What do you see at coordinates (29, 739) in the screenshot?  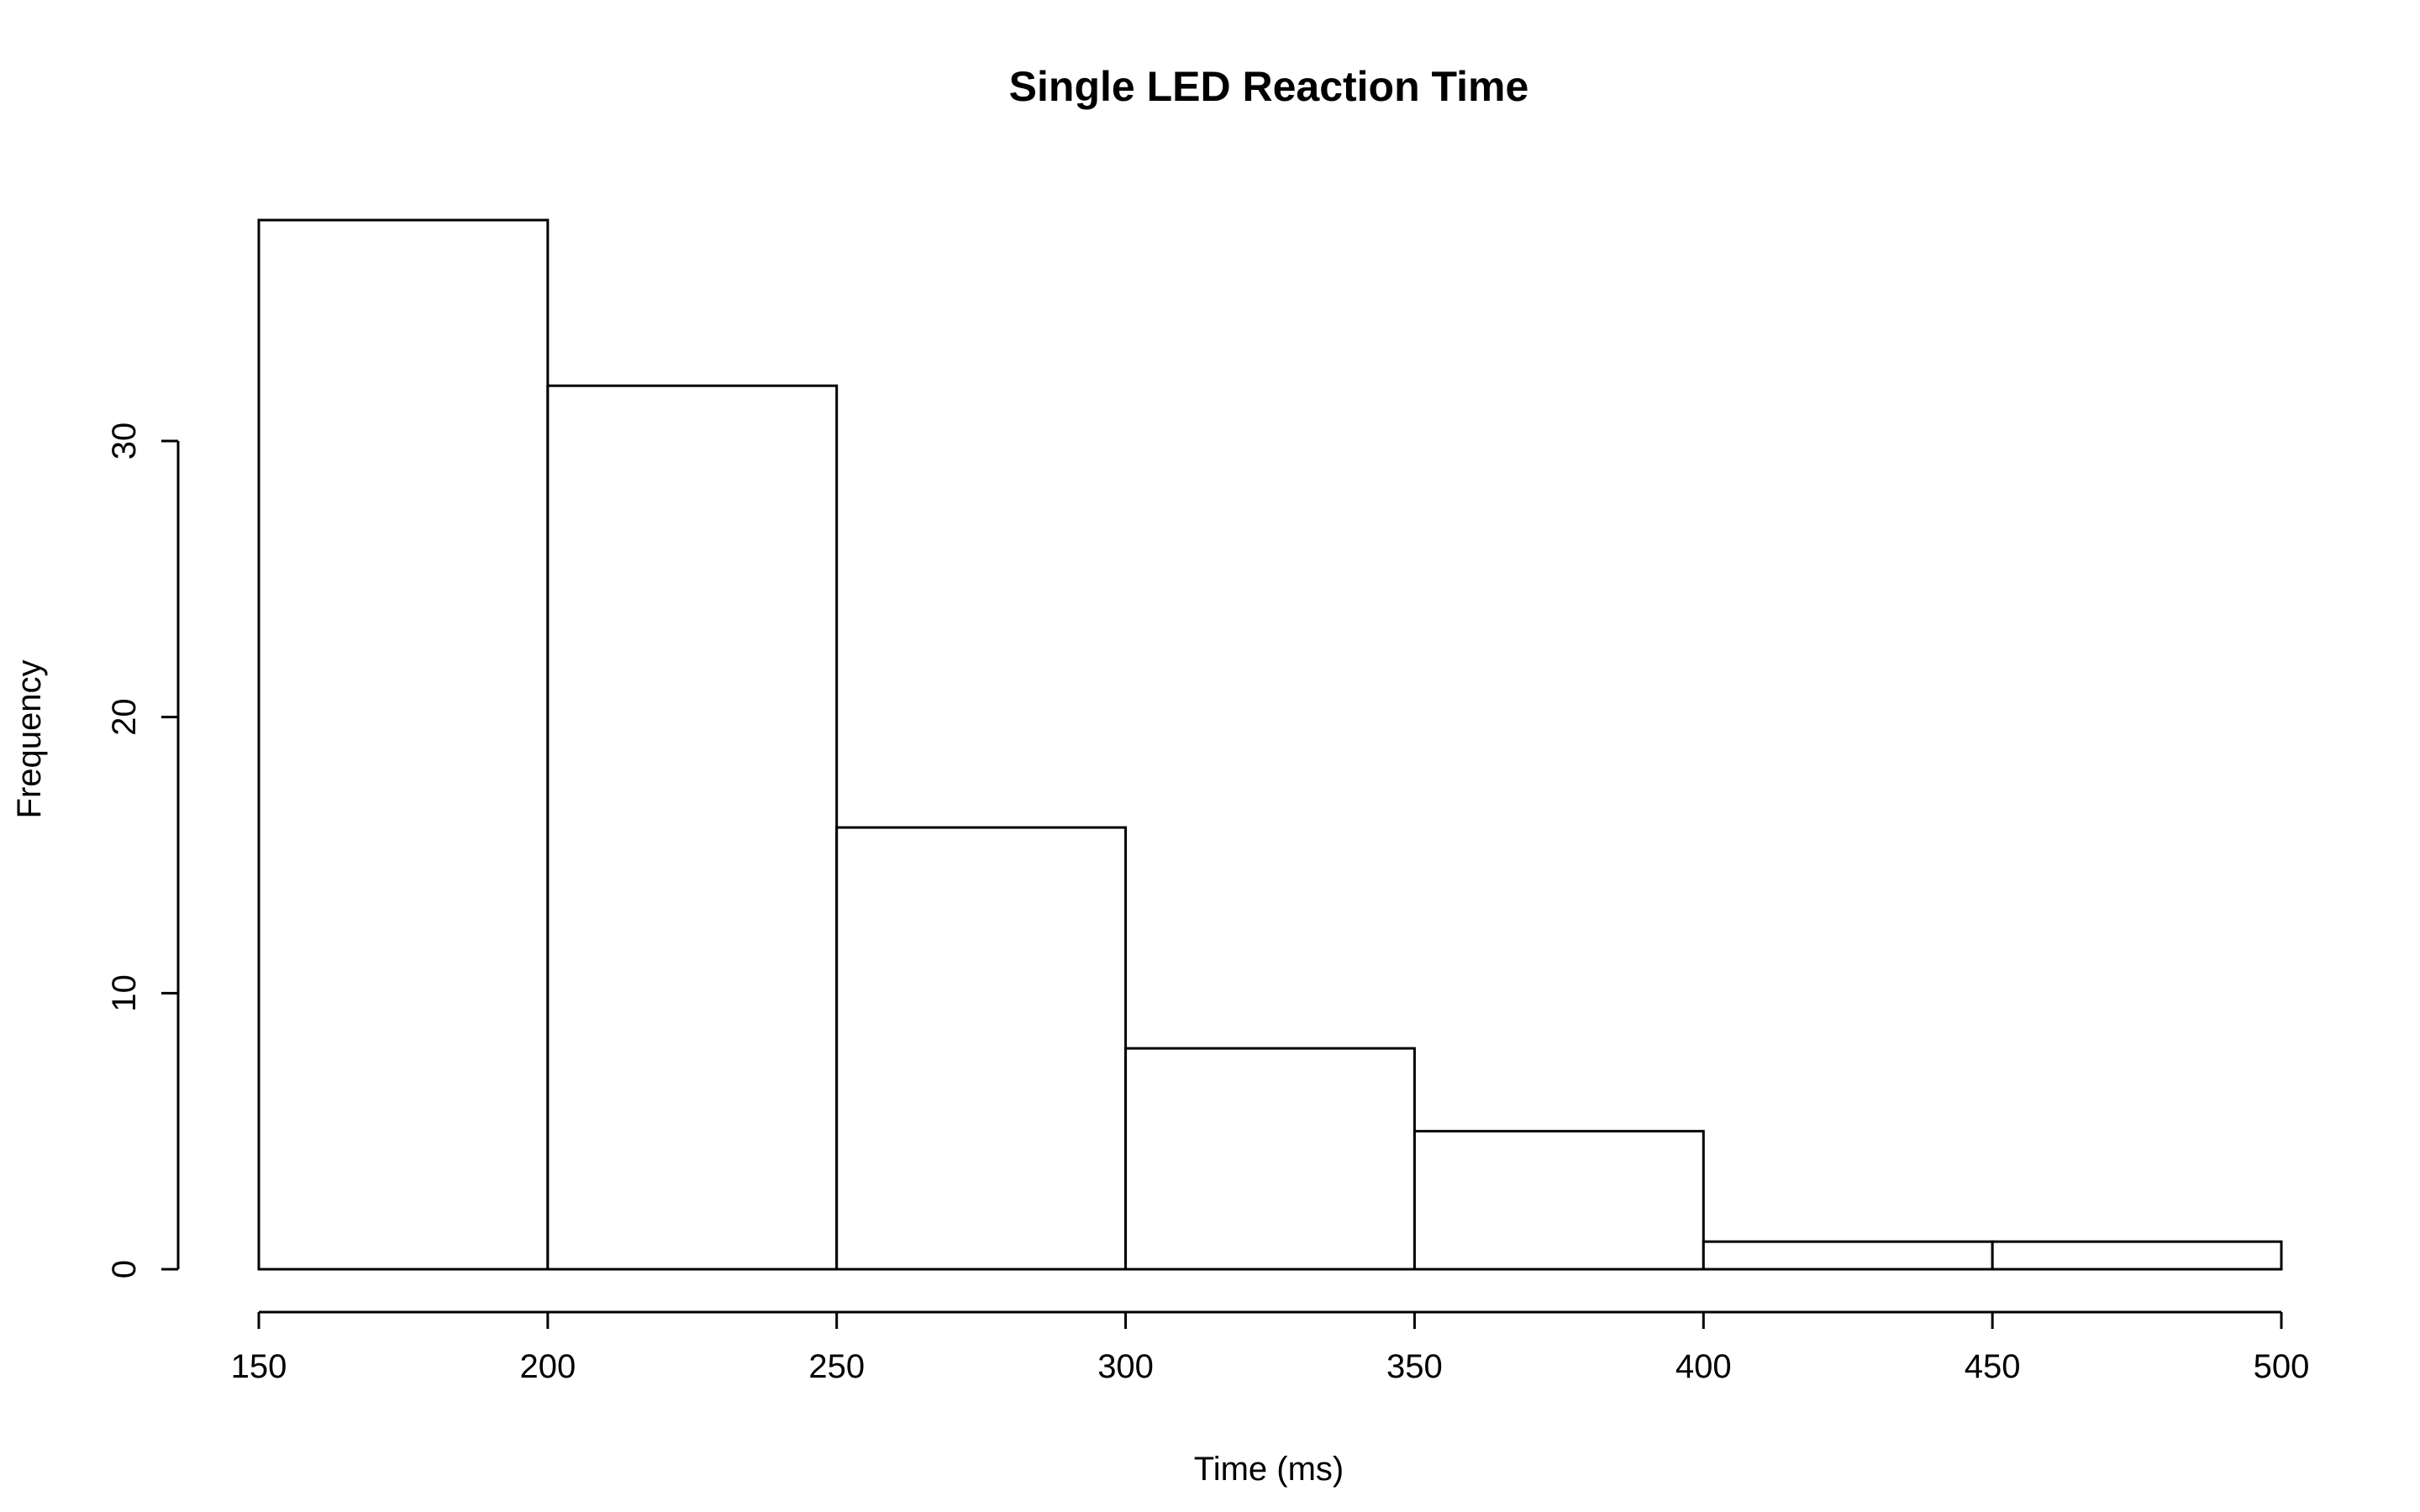 I see `y-axis-label: Frequency` at bounding box center [29, 739].